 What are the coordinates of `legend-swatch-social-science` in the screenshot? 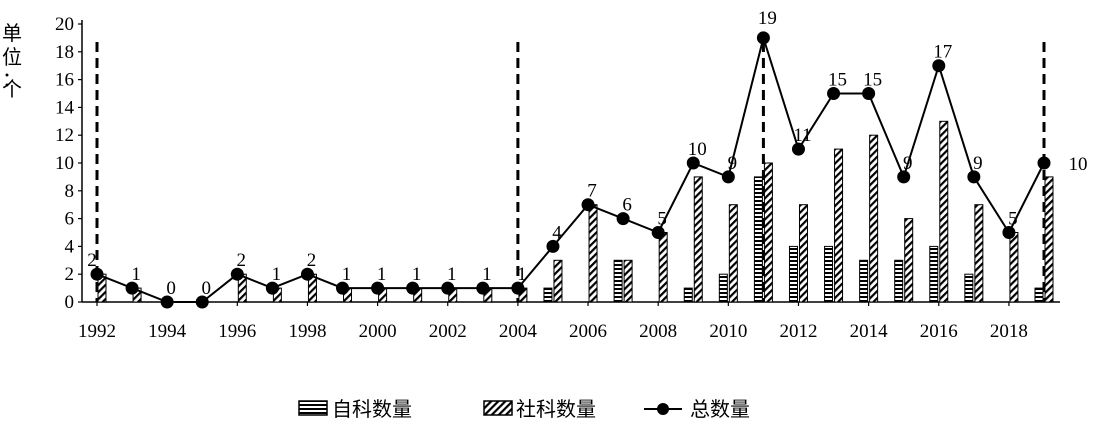 It's located at (498, 408).